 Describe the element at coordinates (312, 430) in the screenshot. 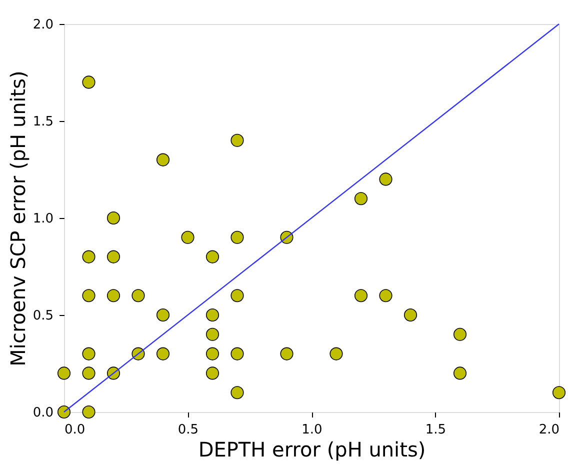

I see `x-tick-label: 1.0` at that location.